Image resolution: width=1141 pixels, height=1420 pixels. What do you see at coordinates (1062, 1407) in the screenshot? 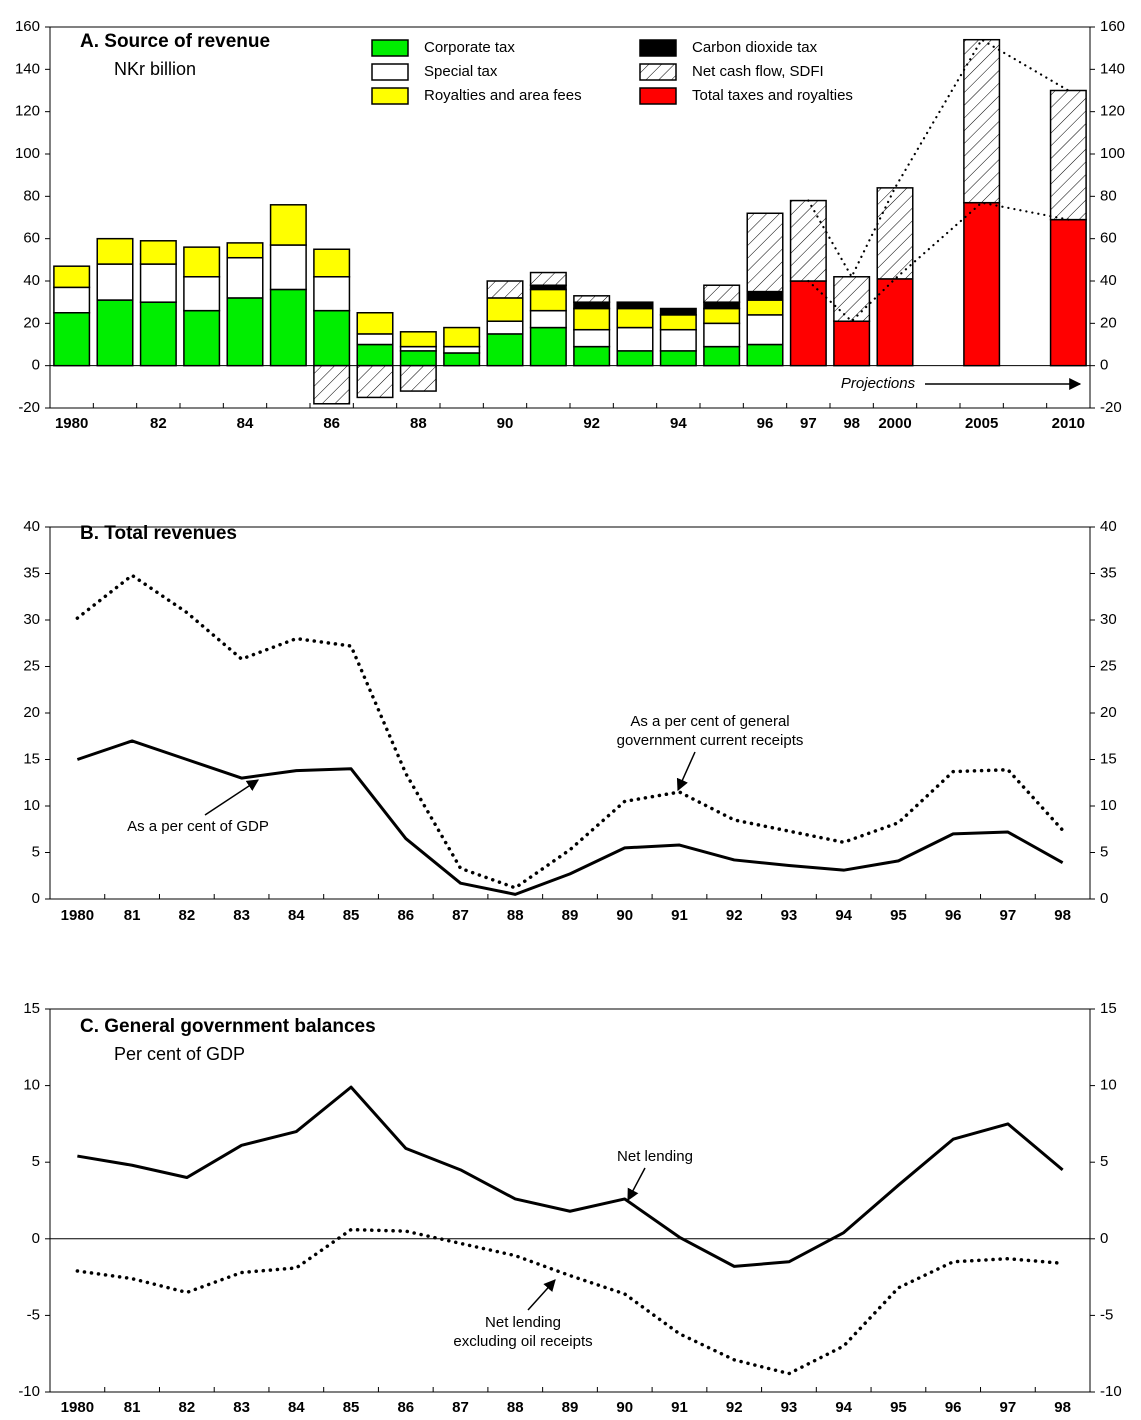
I see `x-tick-label: 98` at bounding box center [1062, 1407].